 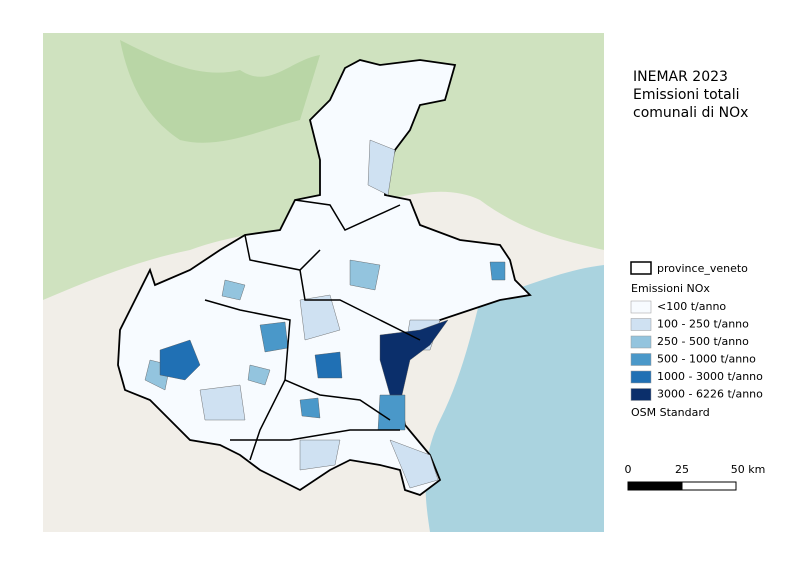 I want to click on boundary-swatch, so click(x=641, y=268).